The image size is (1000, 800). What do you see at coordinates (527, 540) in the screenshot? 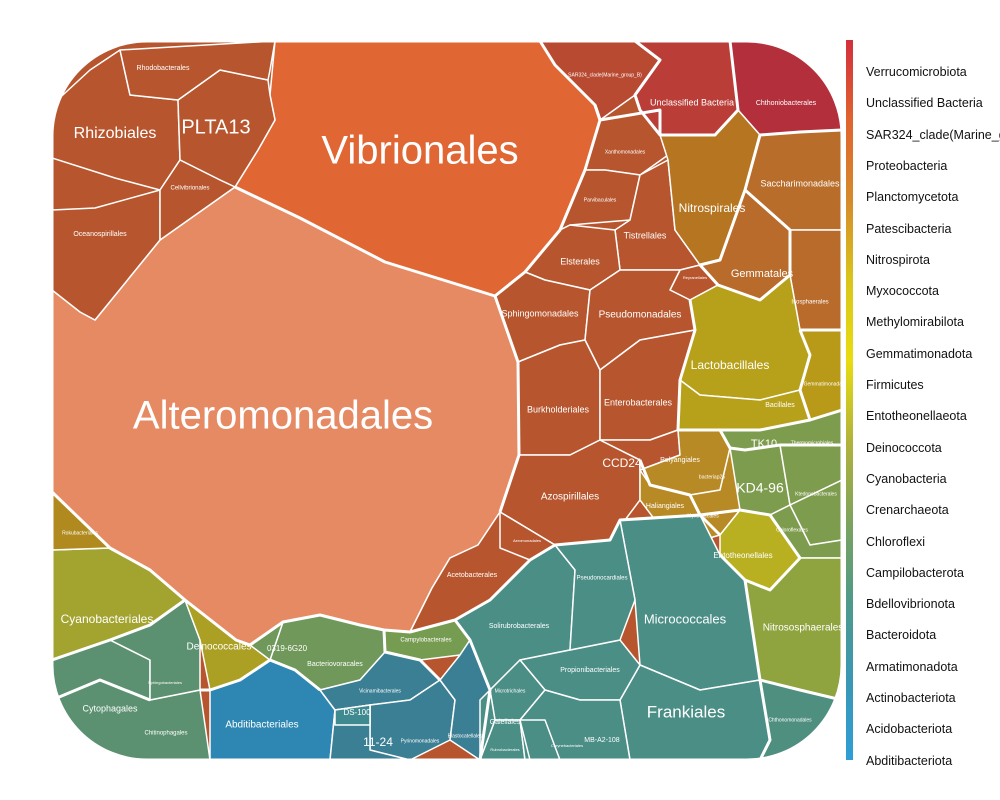
I see `cell-label: Aeromonadales` at bounding box center [527, 540].